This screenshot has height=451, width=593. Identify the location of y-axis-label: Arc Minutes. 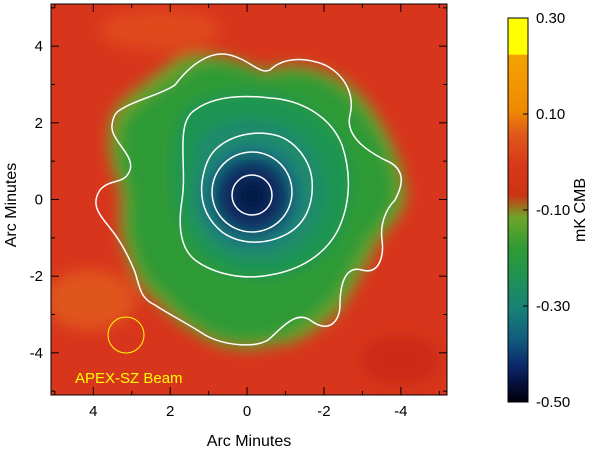
(11, 205).